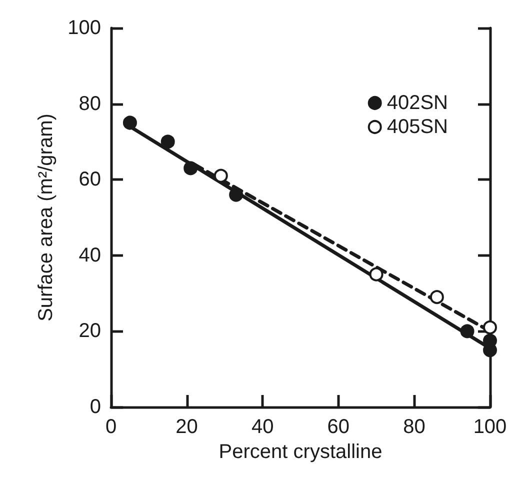 This screenshot has width=531, height=485. Describe the element at coordinates (89, 179) in the screenshot. I see `y-tick-label: 60` at that location.